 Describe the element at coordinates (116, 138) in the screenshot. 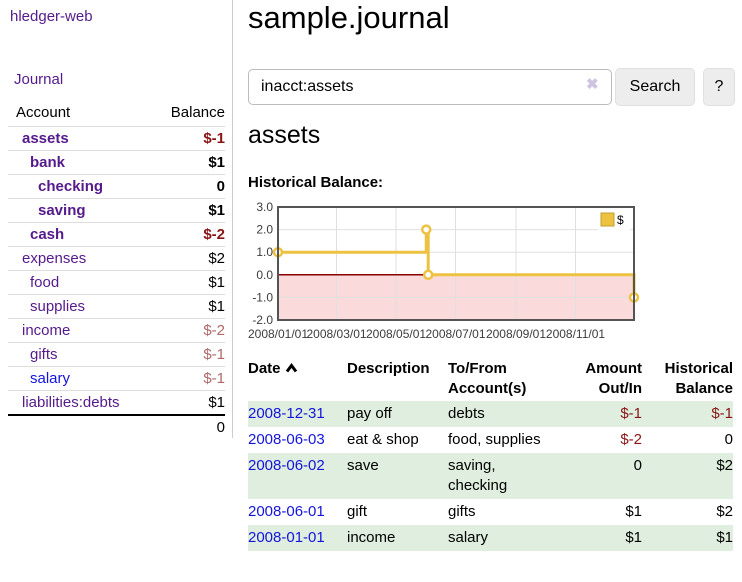

I see `account-row: assets $-1` at that location.